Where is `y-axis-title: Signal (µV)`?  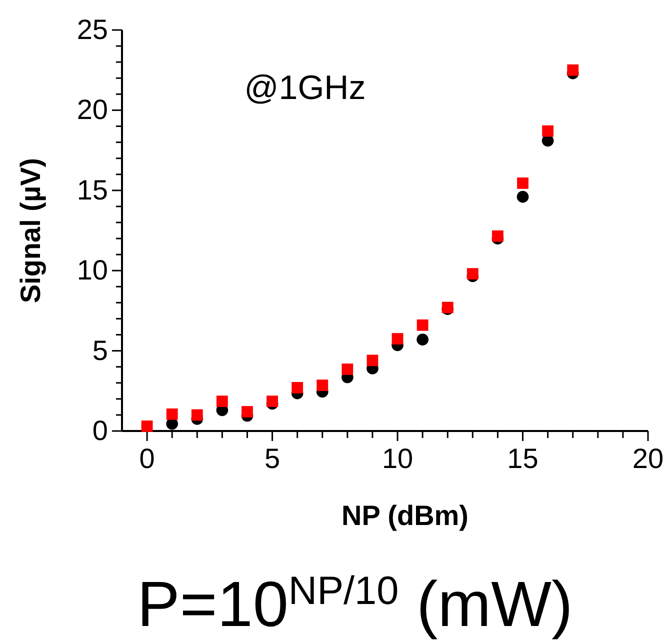 y-axis-title: Signal (µV) is located at coordinates (30, 231).